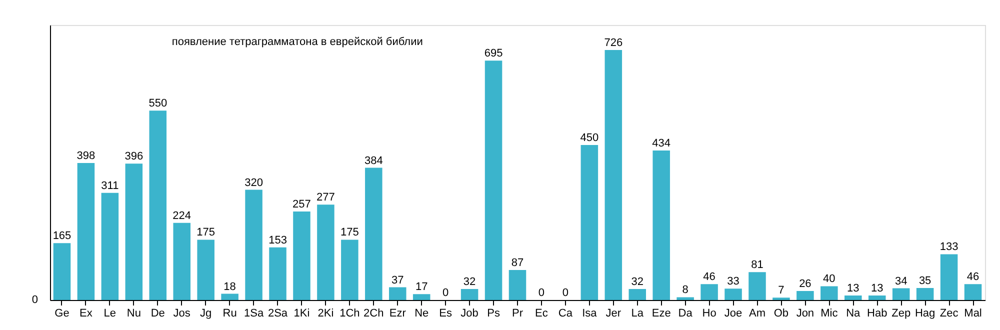 This screenshot has height=330, width=1000. I want to click on x-tick-label: Hag, so click(925, 314).